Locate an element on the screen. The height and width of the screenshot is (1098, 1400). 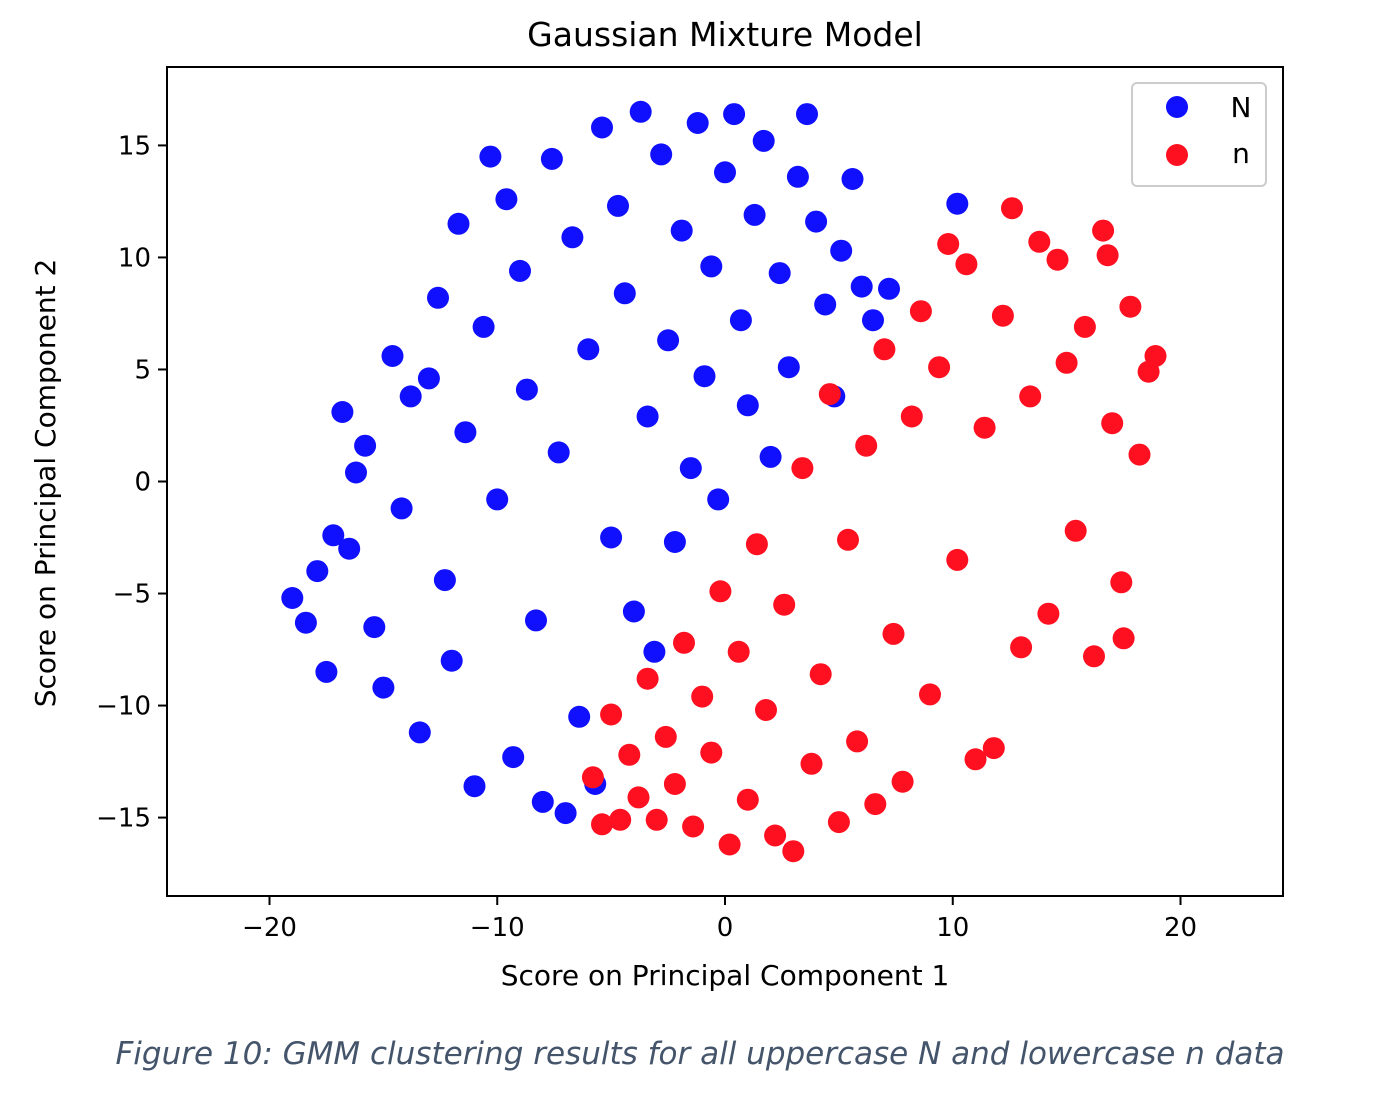
chart-title: Gaussian Mixture Model is located at coordinates (725, 34).